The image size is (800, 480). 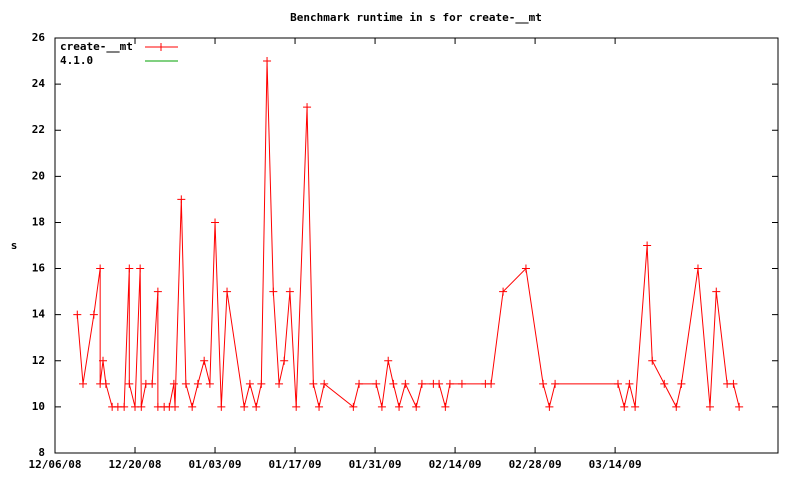 What do you see at coordinates (38, 360) in the screenshot?
I see `y-tick-label: 12` at bounding box center [38, 360].